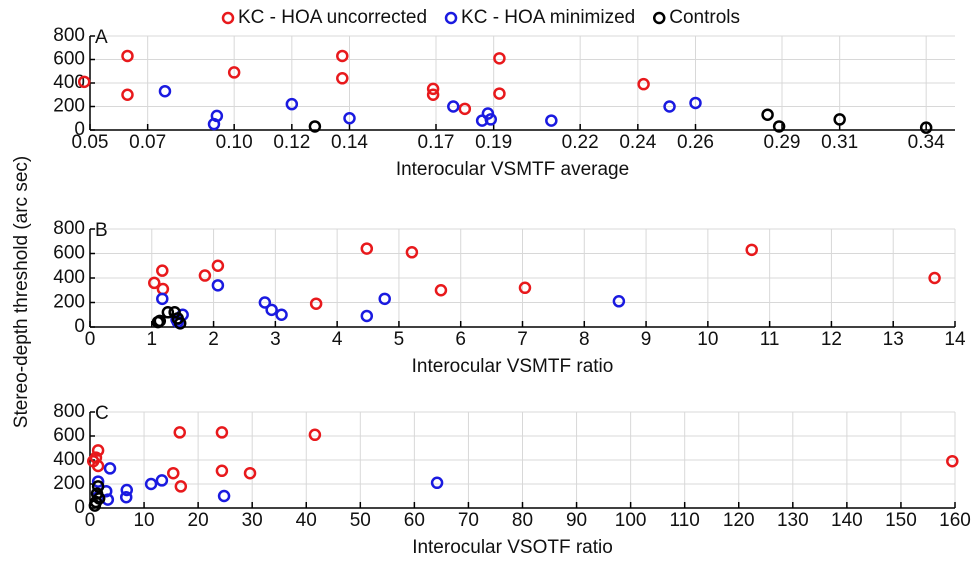 This screenshot has width=979, height=570. I want to click on x-tick-label: 13, so click(893, 339).